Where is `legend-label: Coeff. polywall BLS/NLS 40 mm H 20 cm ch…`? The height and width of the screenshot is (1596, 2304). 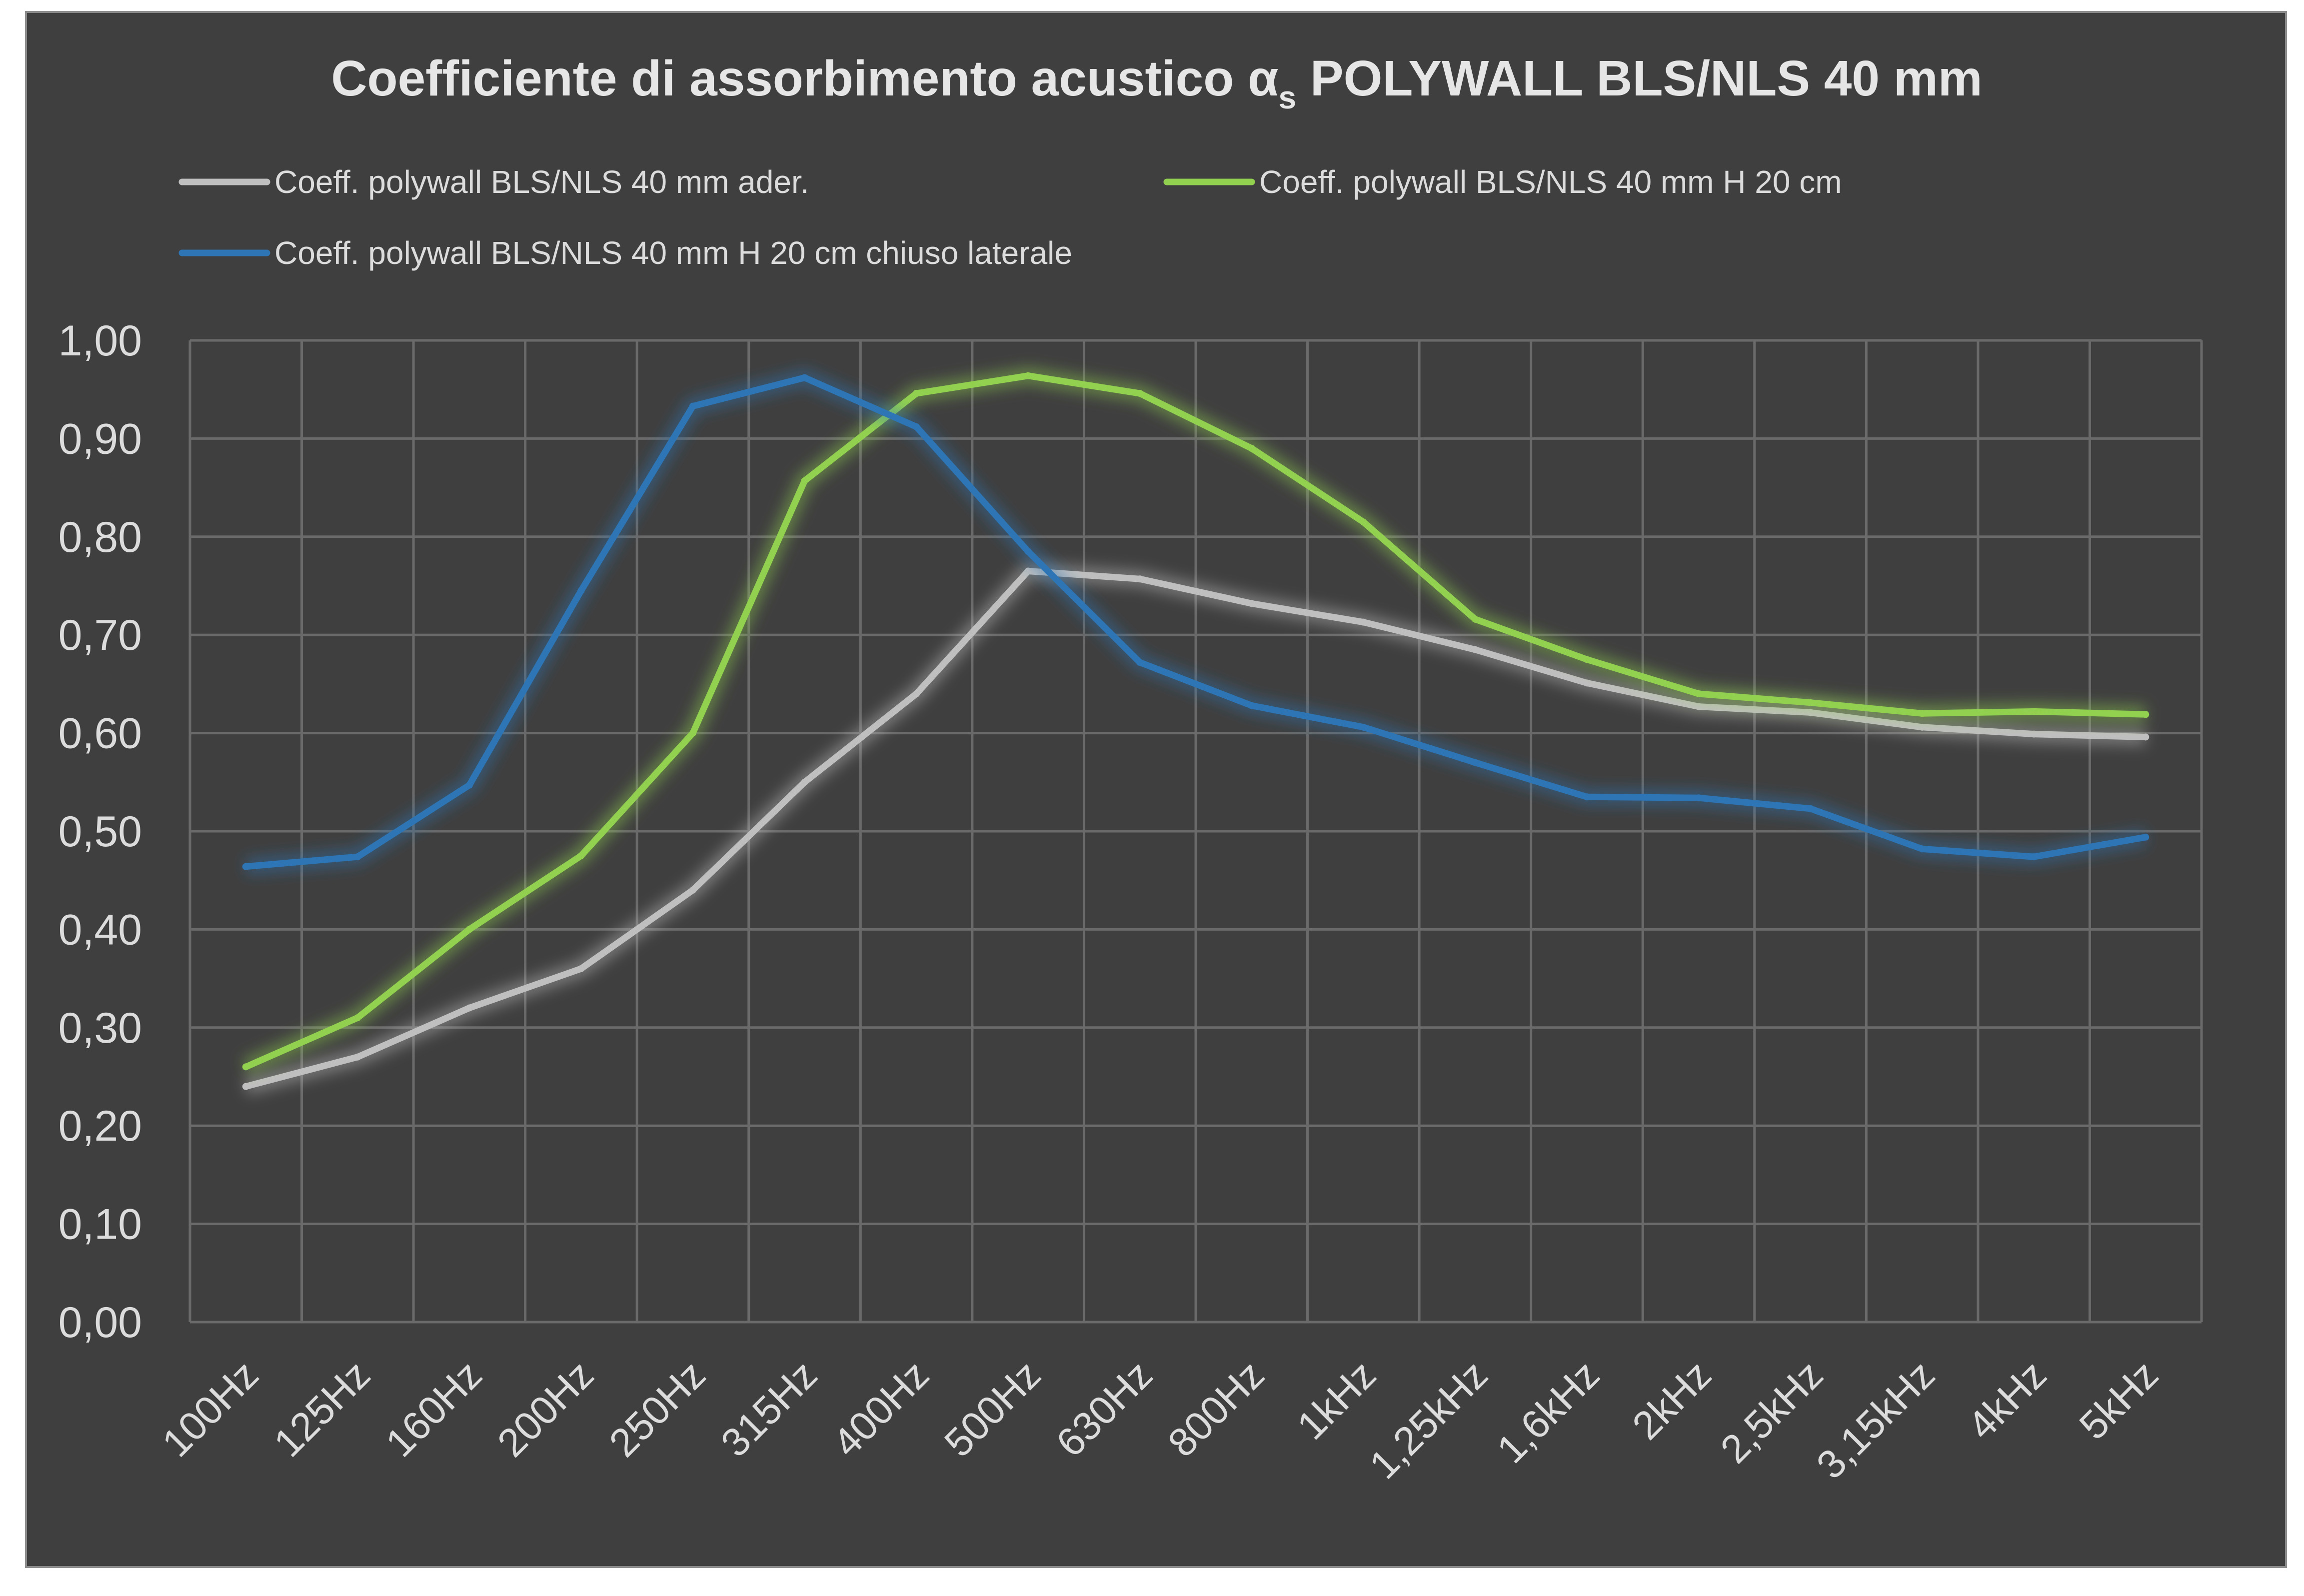 legend-label: Coeff. polywall BLS/NLS 40 mm H 20 cm ch… is located at coordinates (673, 253).